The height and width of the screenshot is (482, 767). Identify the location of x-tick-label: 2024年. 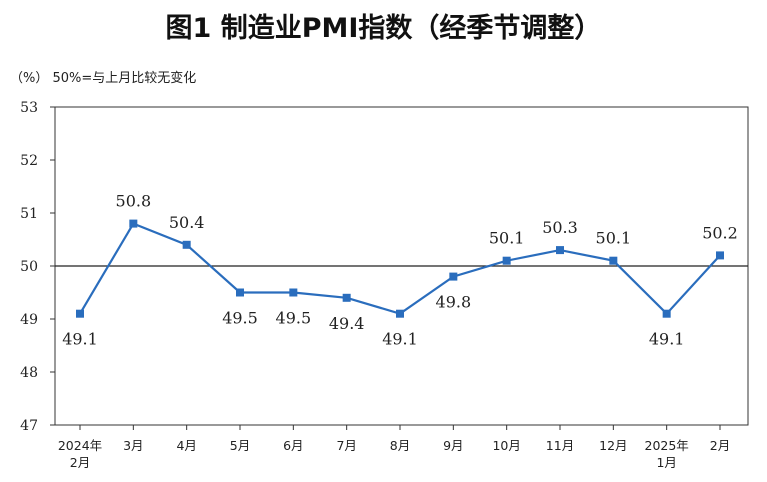
(80, 445).